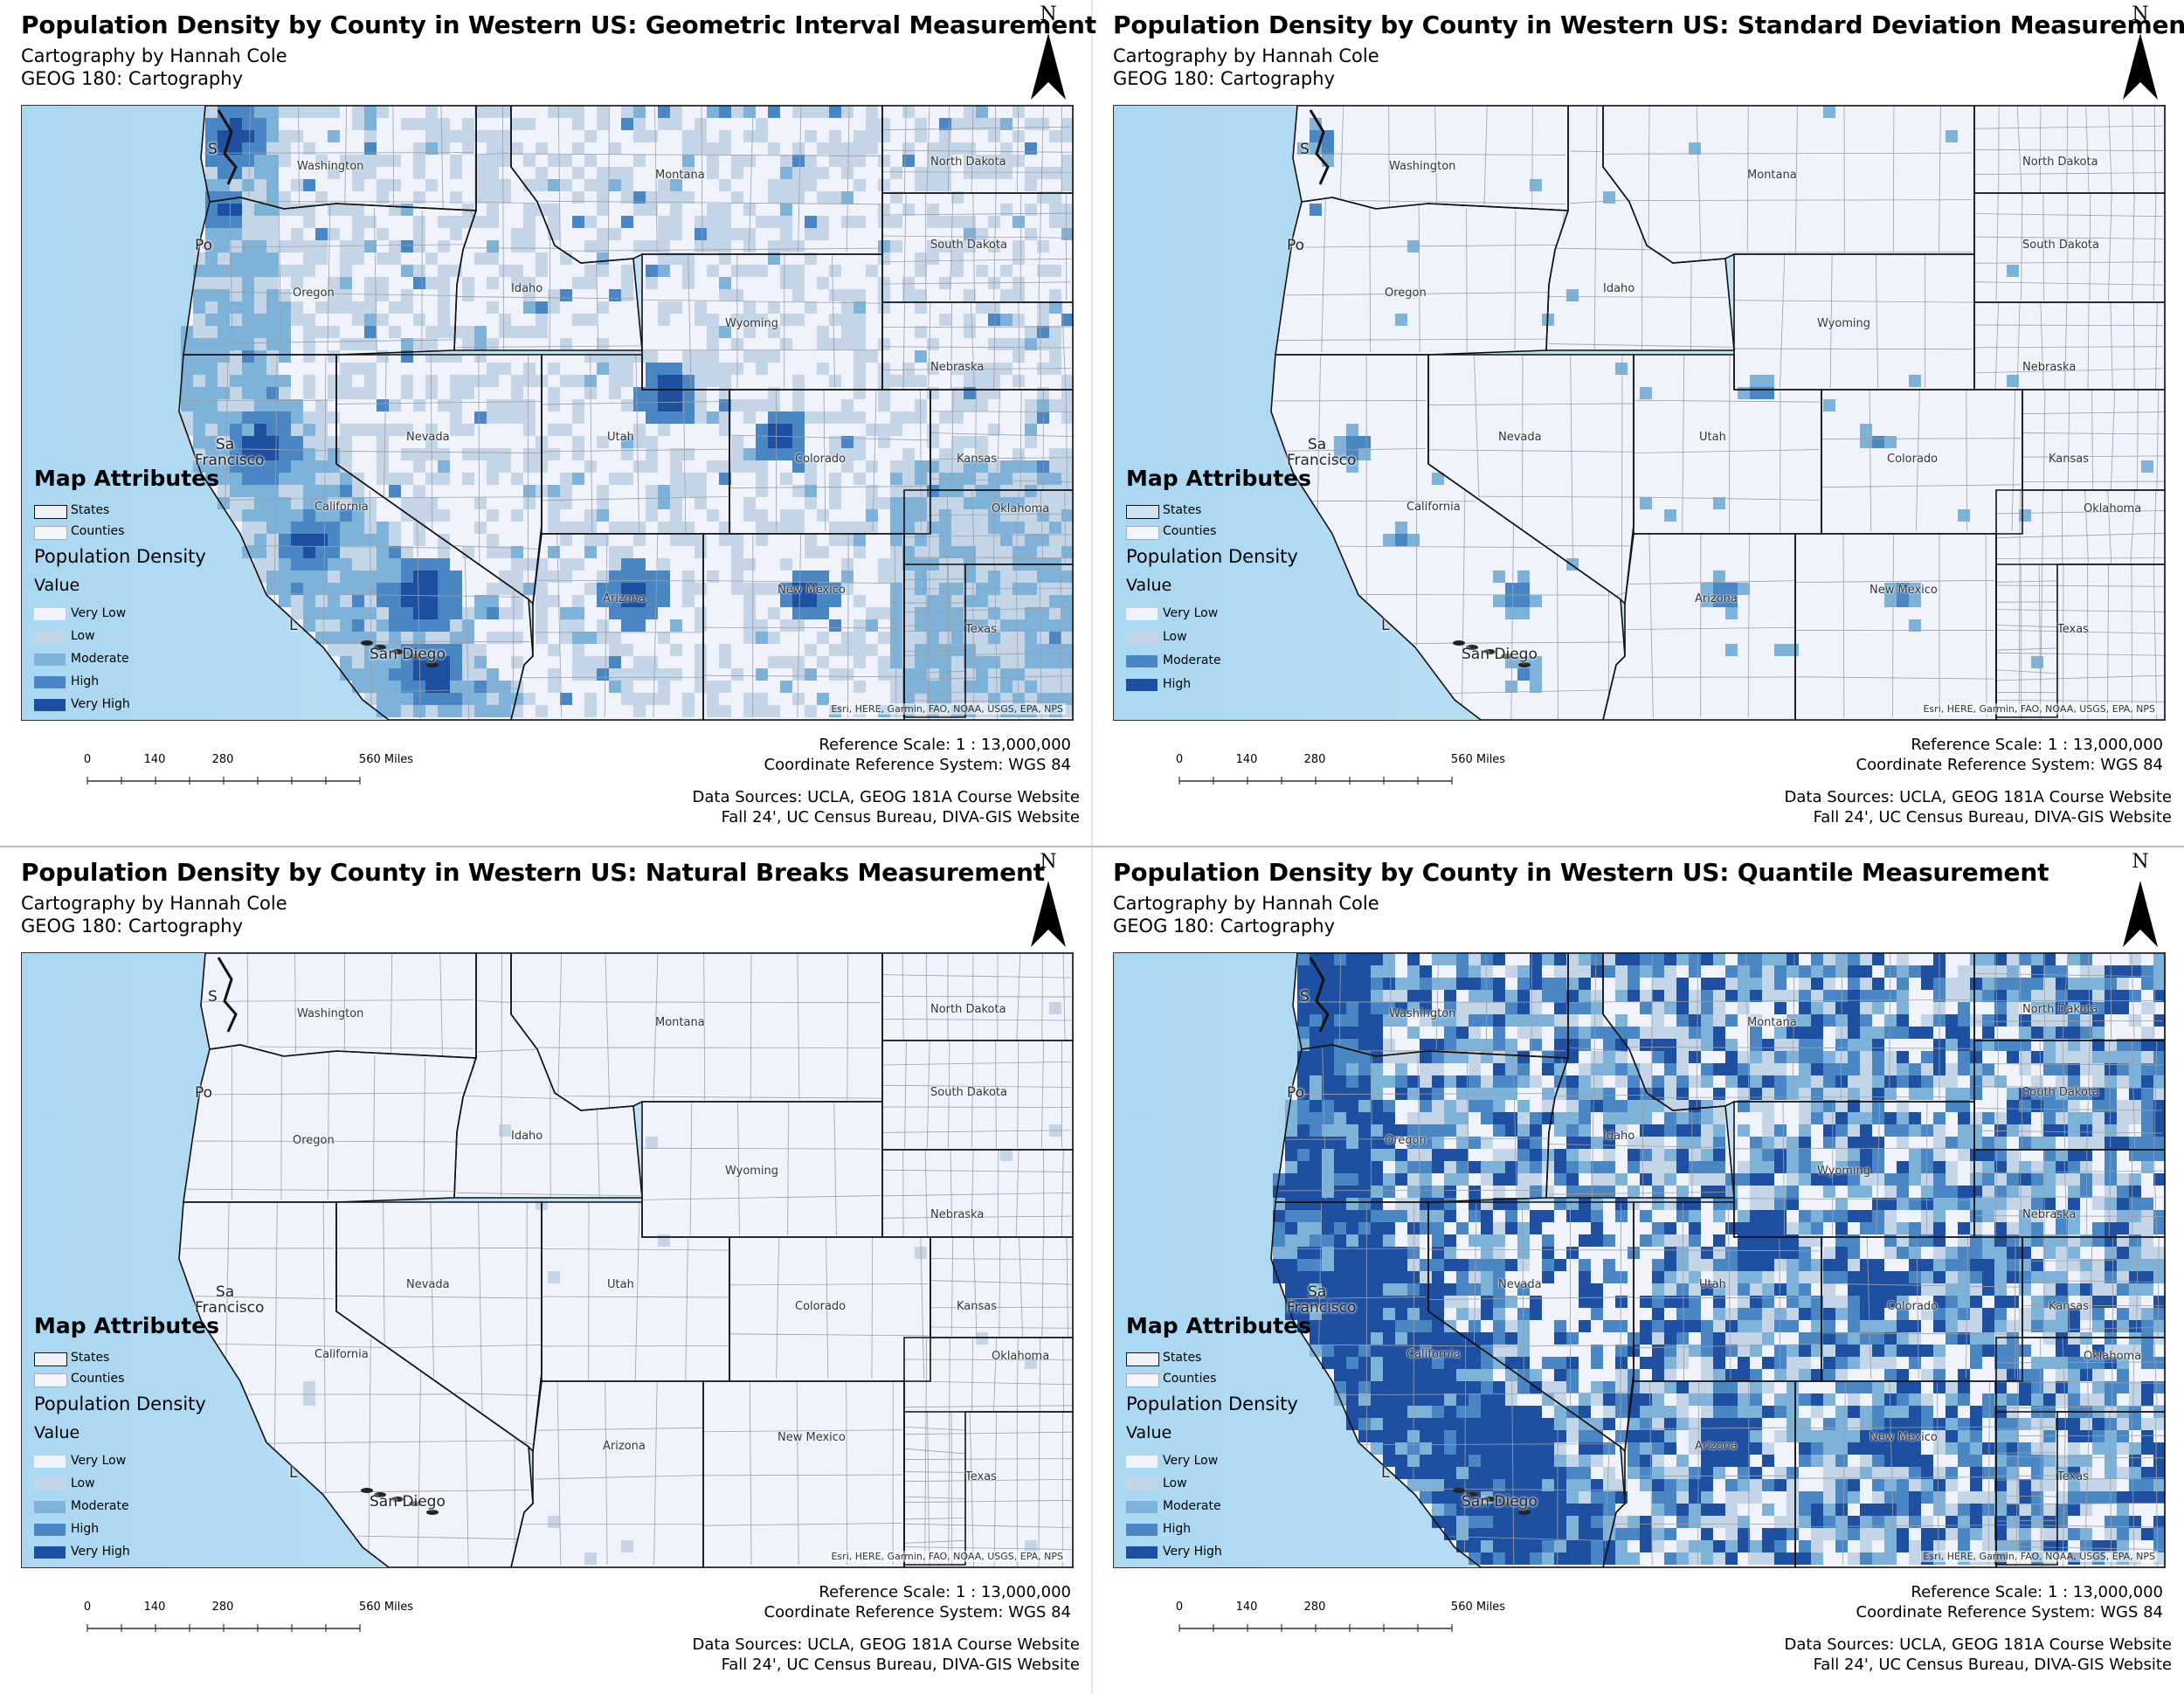  I want to click on state-border-south_dakota, so click(977, 247).